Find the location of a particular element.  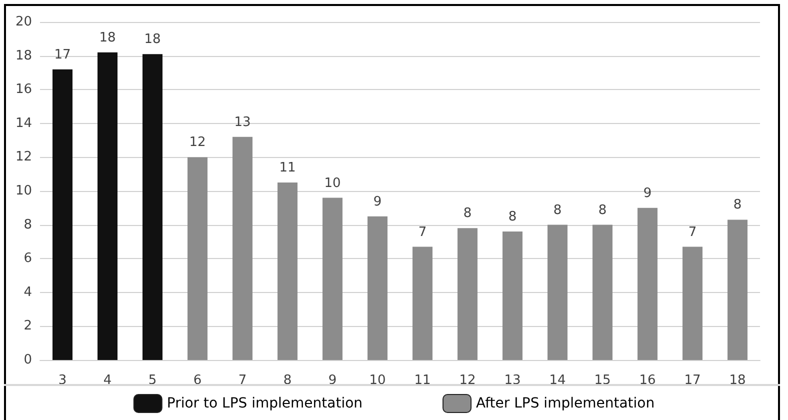

y-tick-label: 16 is located at coordinates (23, 90).